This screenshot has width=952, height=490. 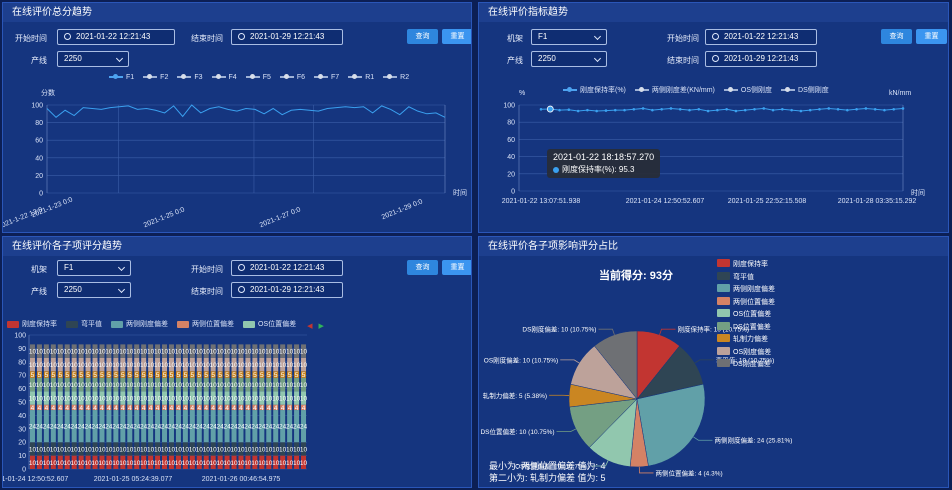 I want to click on pie-legend-item: OS位置偏差, so click(x=746, y=315).